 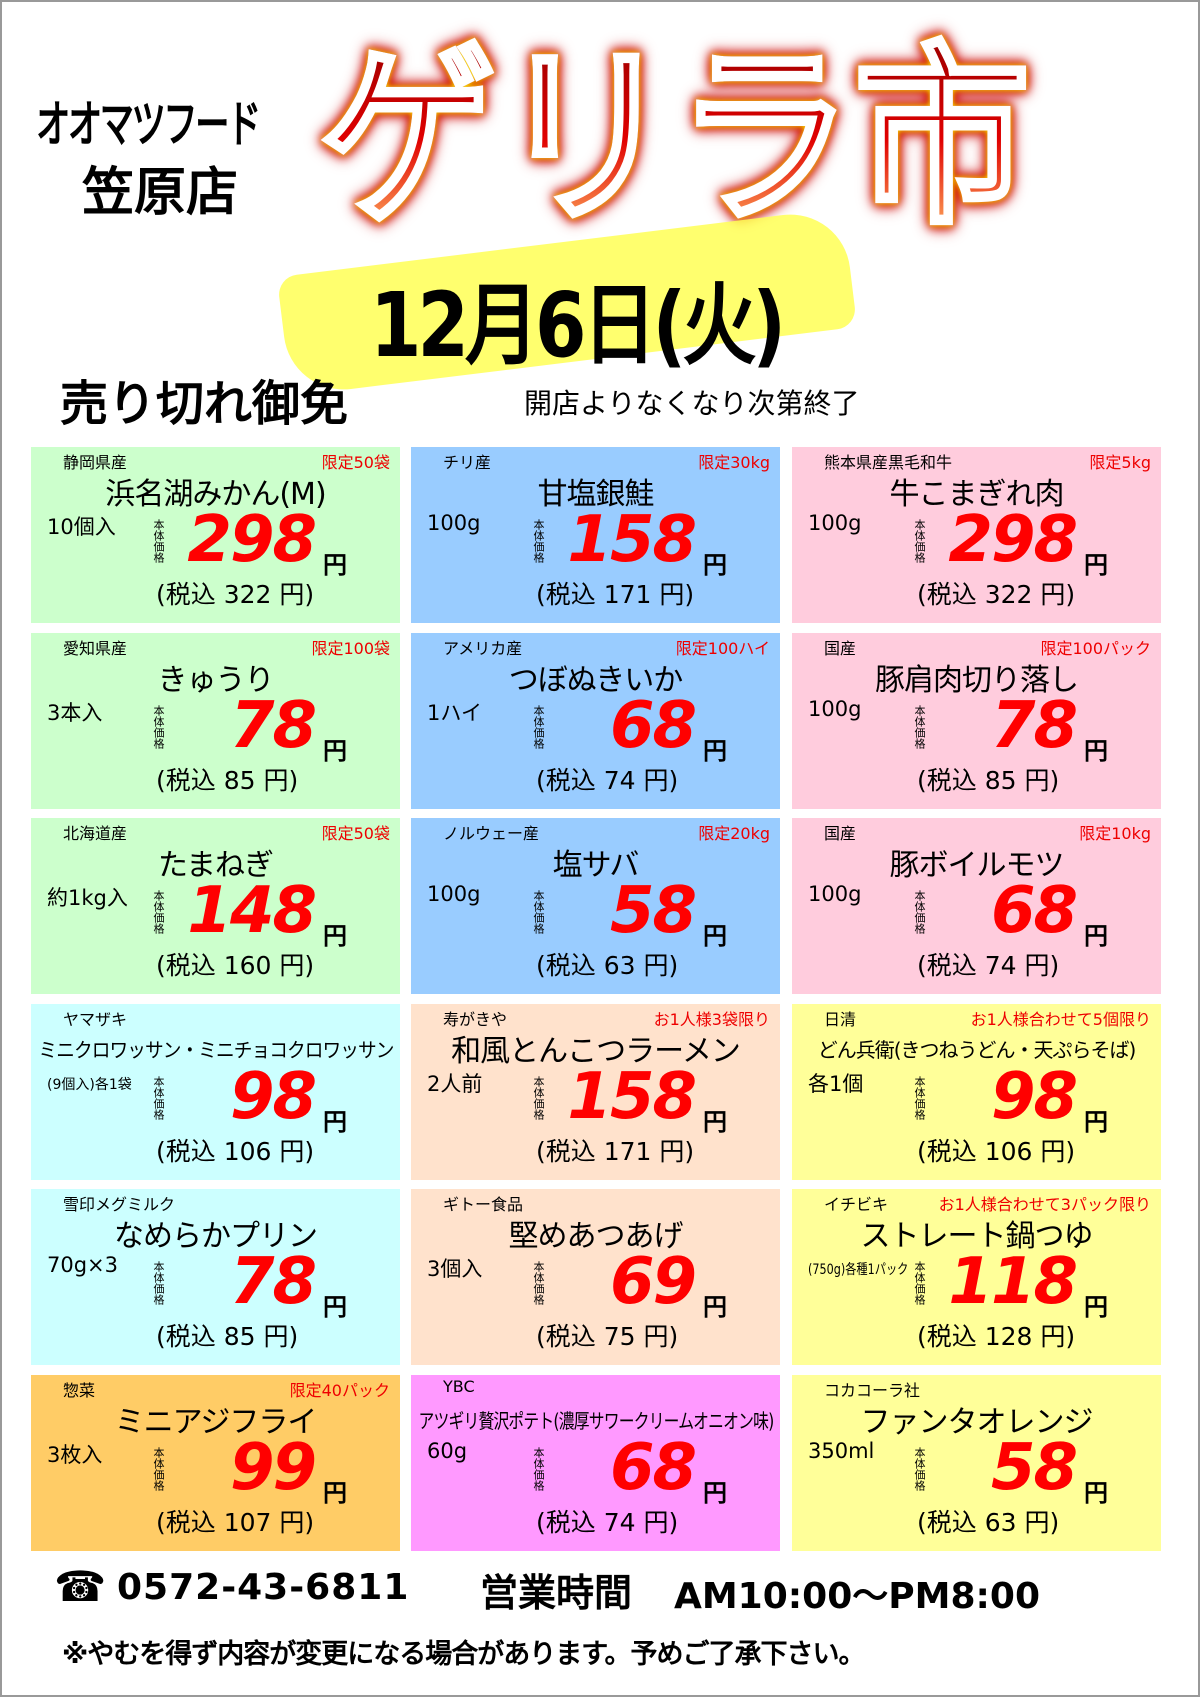 What do you see at coordinates (483, 648) in the screenshot?
I see `product-origin: アメリカ産` at bounding box center [483, 648].